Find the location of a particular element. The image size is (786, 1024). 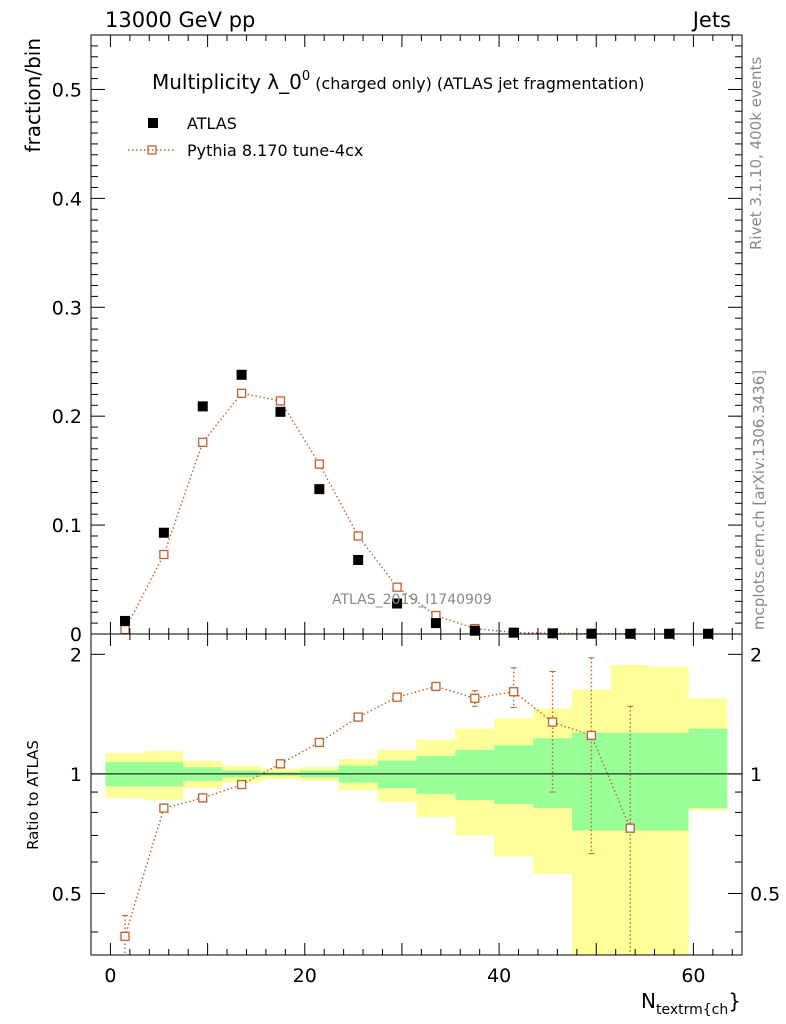

x-tick-label: 60 is located at coordinates (693, 976).